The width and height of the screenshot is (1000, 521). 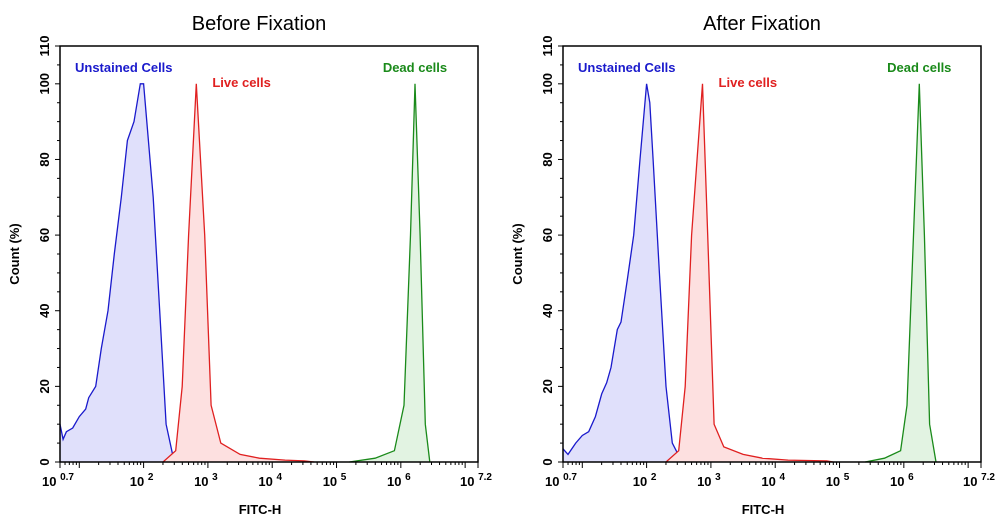 I want to click on chart-title: Before Fixation, so click(x=259, y=24).